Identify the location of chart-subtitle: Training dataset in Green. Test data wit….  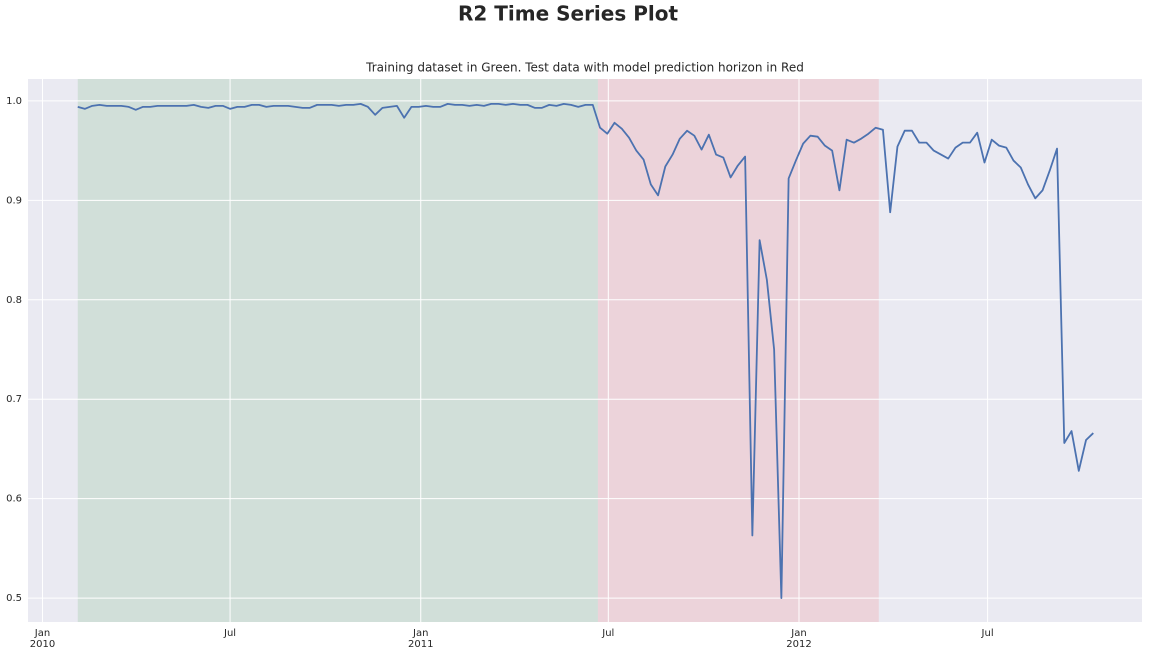
(584, 68).